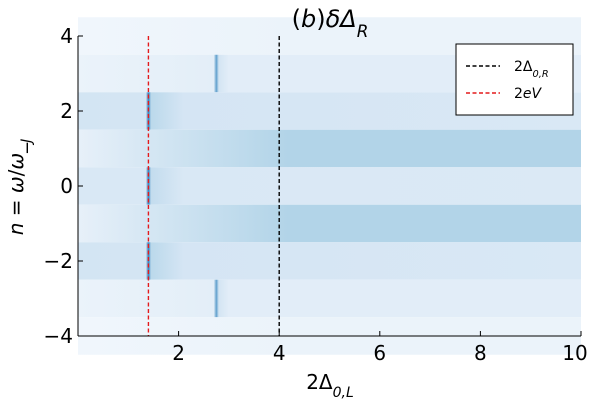 The width and height of the screenshot is (600, 404). What do you see at coordinates (528, 94) in the screenshot?
I see `legend-label: 2eV` at bounding box center [528, 94].